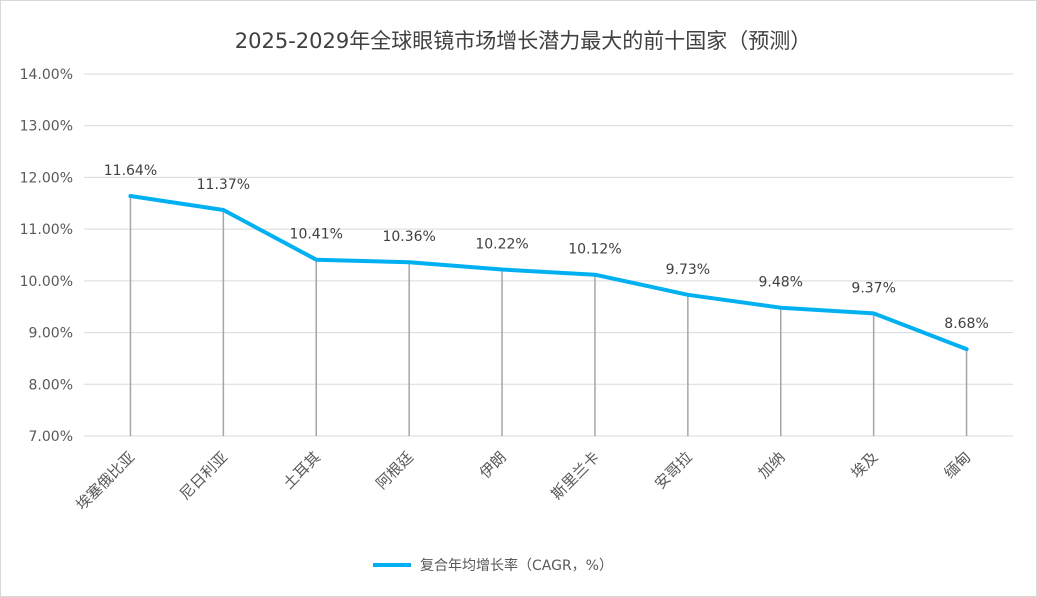 The height and width of the screenshot is (597, 1037). What do you see at coordinates (130, 171) in the screenshot?
I see `data-label: 11.64%` at bounding box center [130, 171].